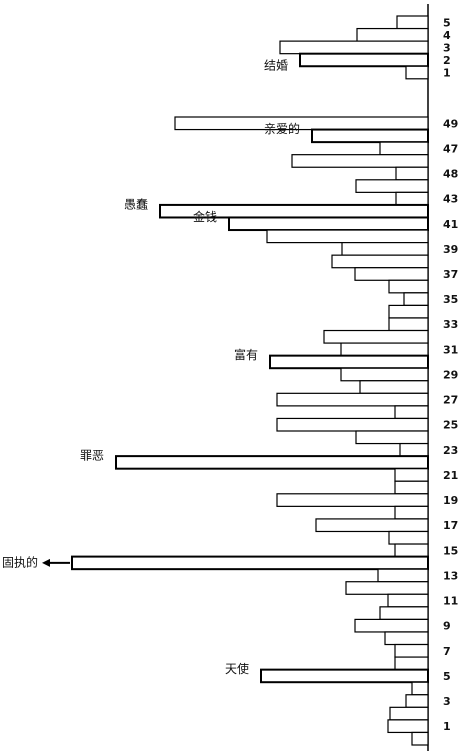 Image resolution: width=461 pixels, height=751 pixels. Describe the element at coordinates (450, 123) in the screenshot. I see `y-tick-label: 49` at that location.